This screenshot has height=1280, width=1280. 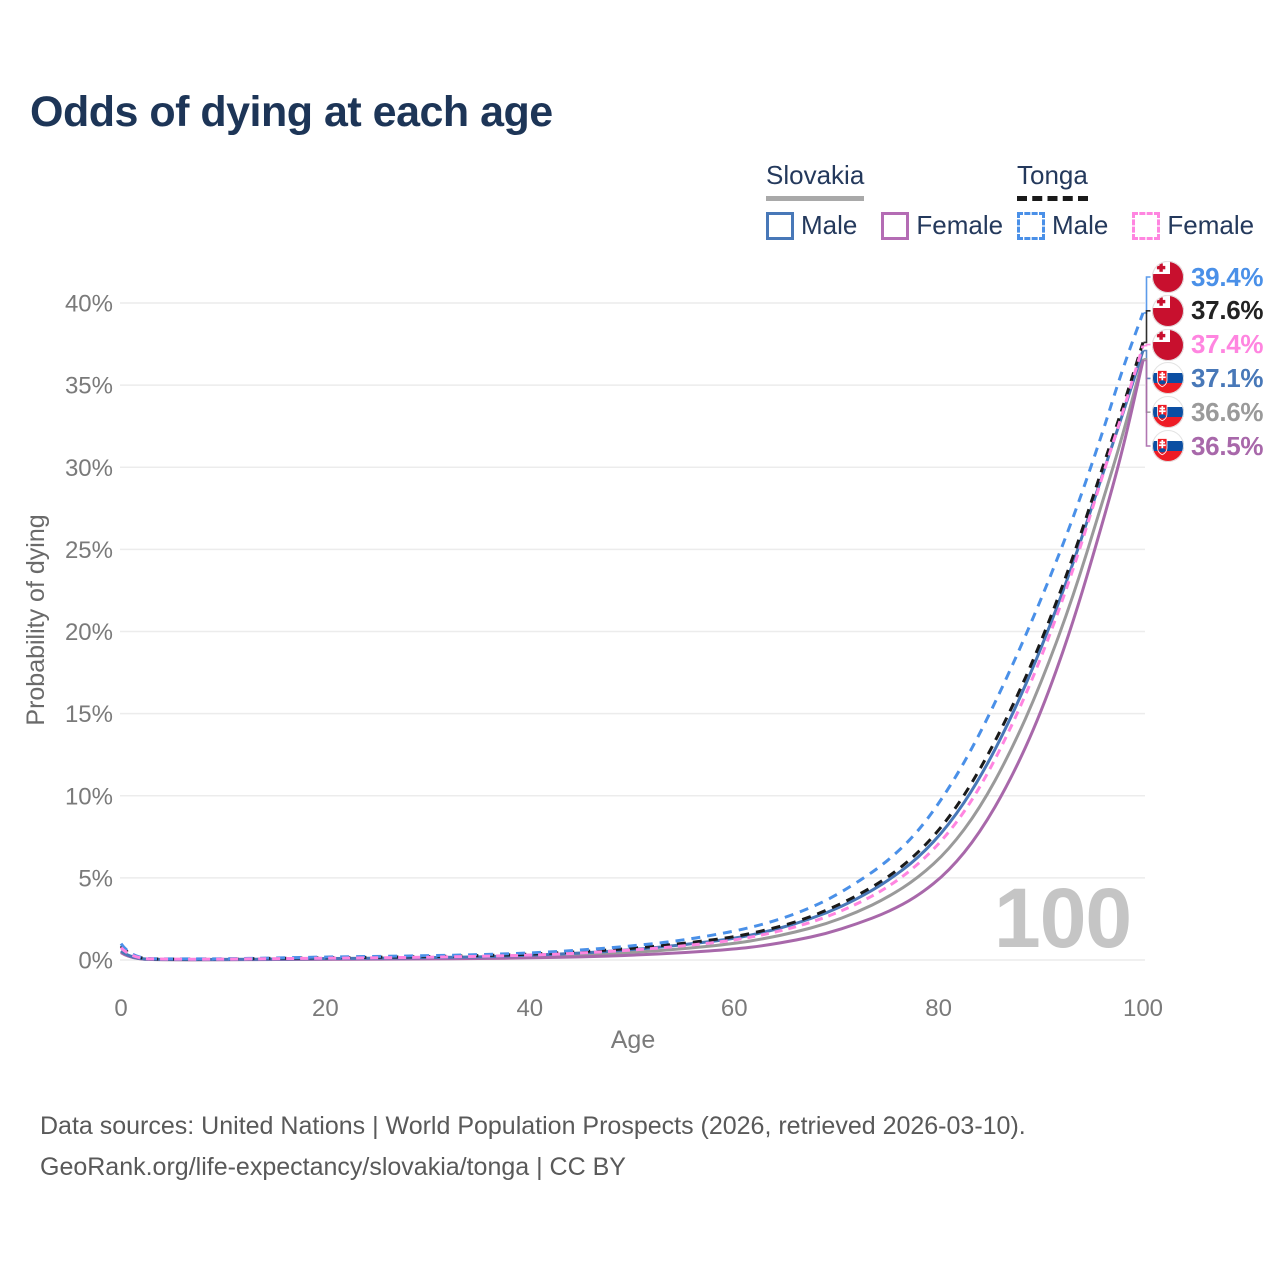 I want to click on end-label-row-slovakia-male: 37.1%, so click(x=1208, y=378).